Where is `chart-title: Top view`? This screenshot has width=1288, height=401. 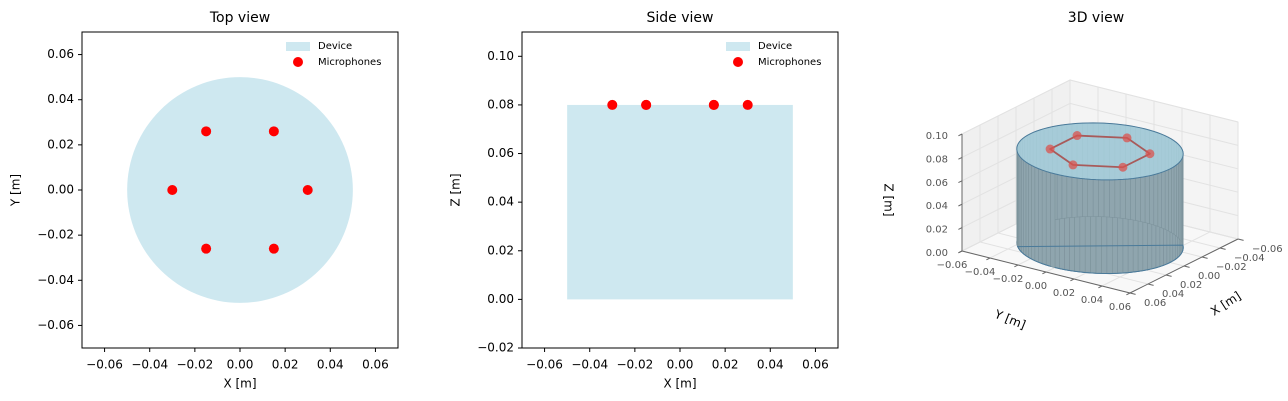 chart-title: Top view is located at coordinates (239, 18).